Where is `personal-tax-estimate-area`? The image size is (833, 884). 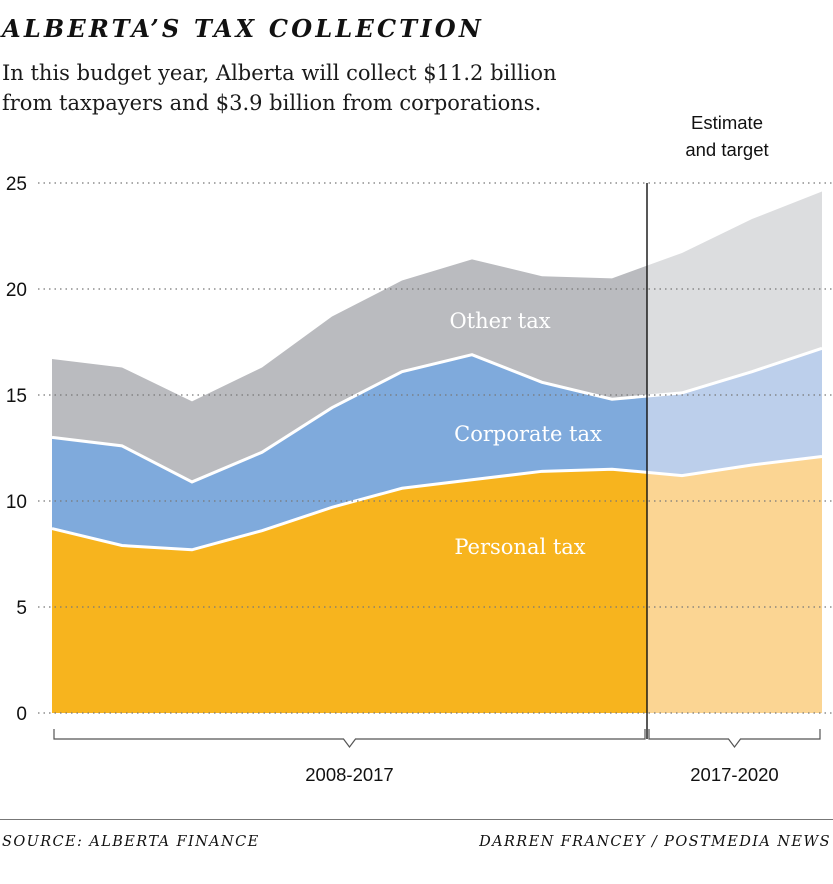
personal-tax-estimate-area is located at coordinates (734, 584).